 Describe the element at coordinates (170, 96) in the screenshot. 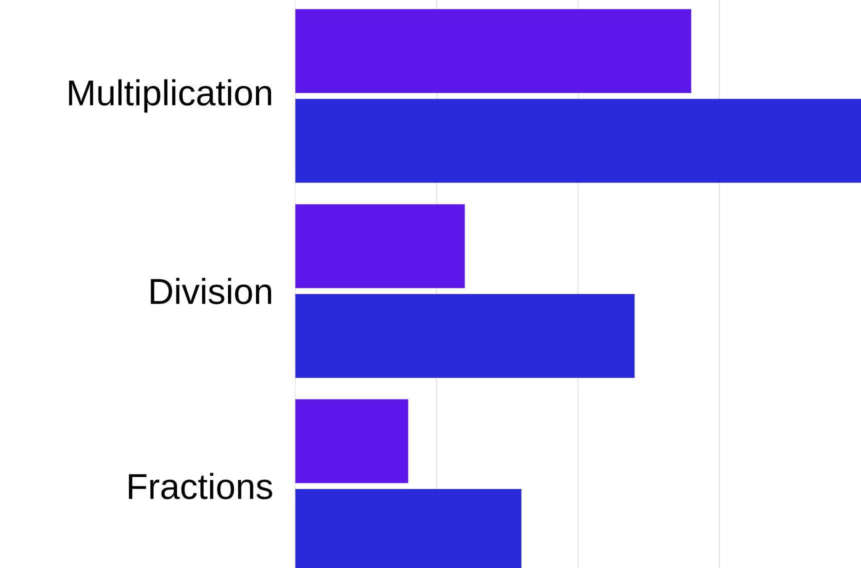

I see `y-tick-label: Multiplication` at that location.